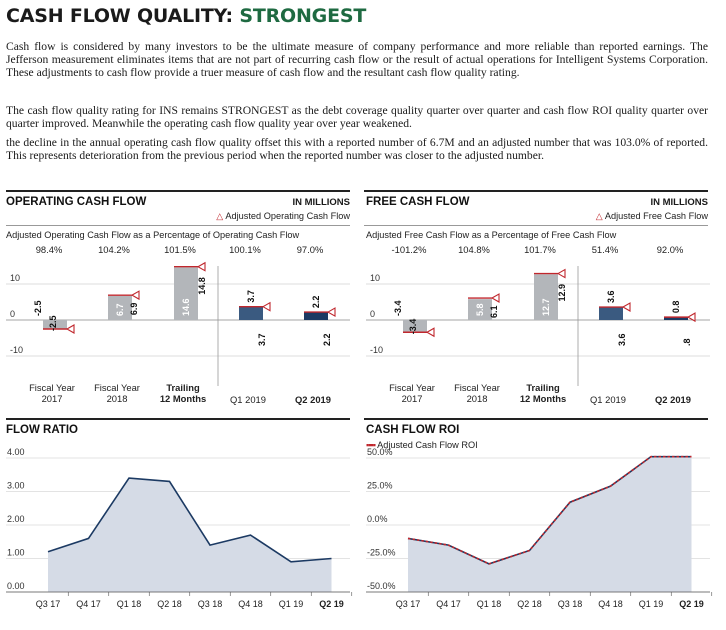 This screenshot has width=726, height=630. Describe the element at coordinates (16, 452) in the screenshot. I see `ratio-ytick-label: 4.00` at that location.